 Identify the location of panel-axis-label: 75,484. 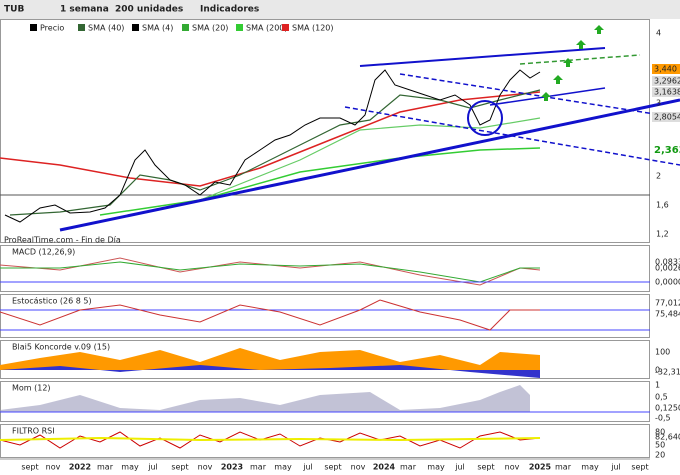
(667, 314).